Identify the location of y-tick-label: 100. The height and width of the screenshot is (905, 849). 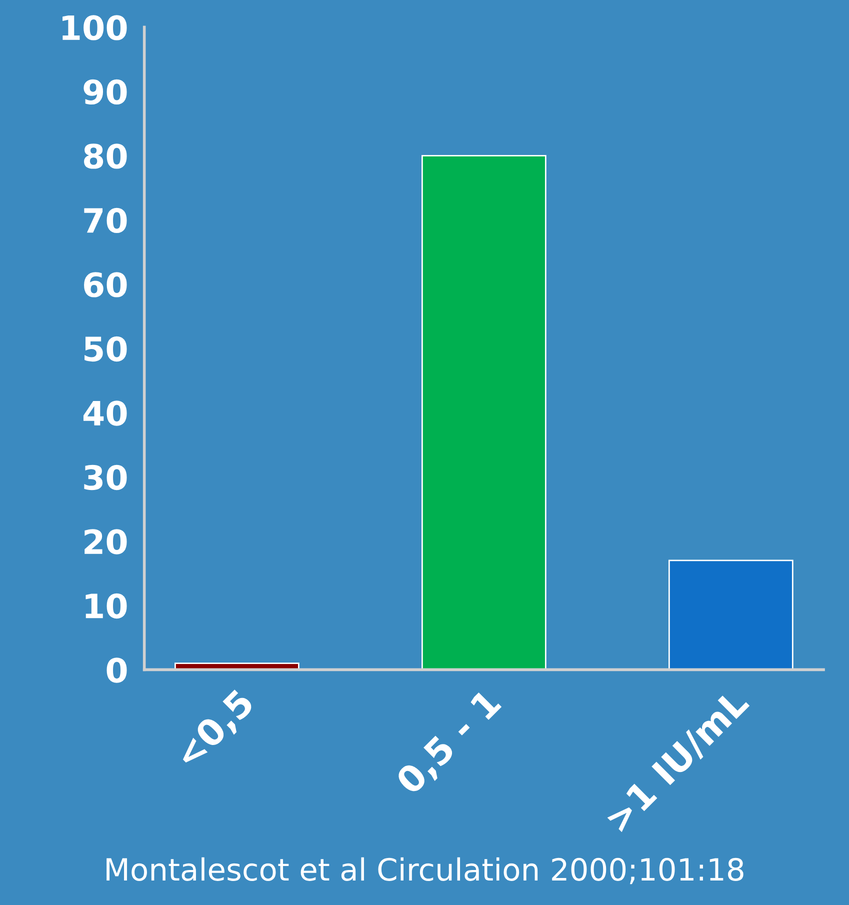
(94, 27).